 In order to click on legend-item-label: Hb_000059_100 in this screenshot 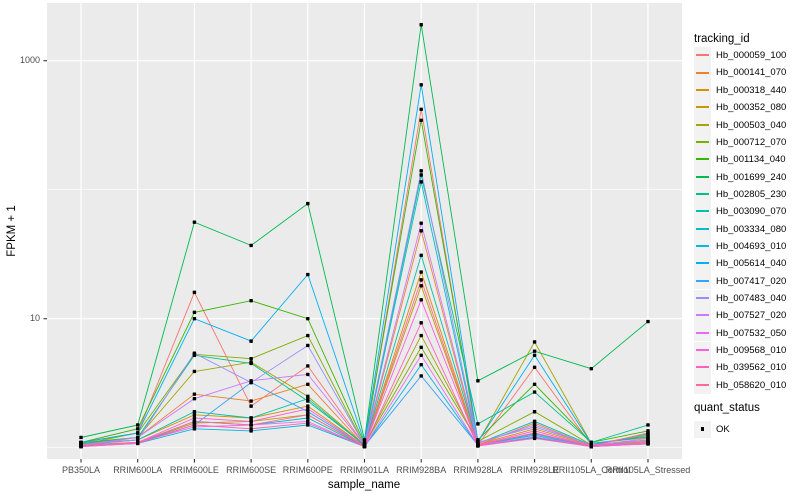, I will do `click(751, 56)`.